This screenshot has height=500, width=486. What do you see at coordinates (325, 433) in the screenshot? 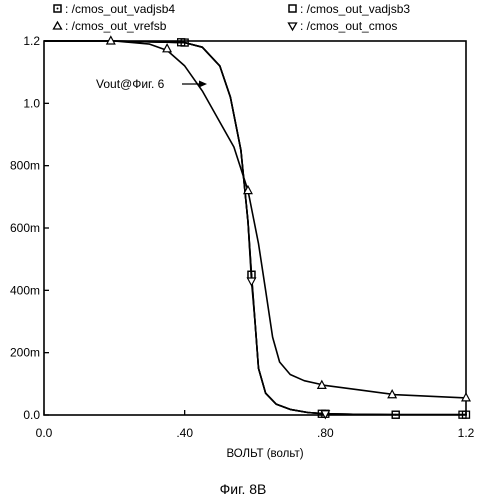
I see `x-tick-label: .80` at bounding box center [325, 433].